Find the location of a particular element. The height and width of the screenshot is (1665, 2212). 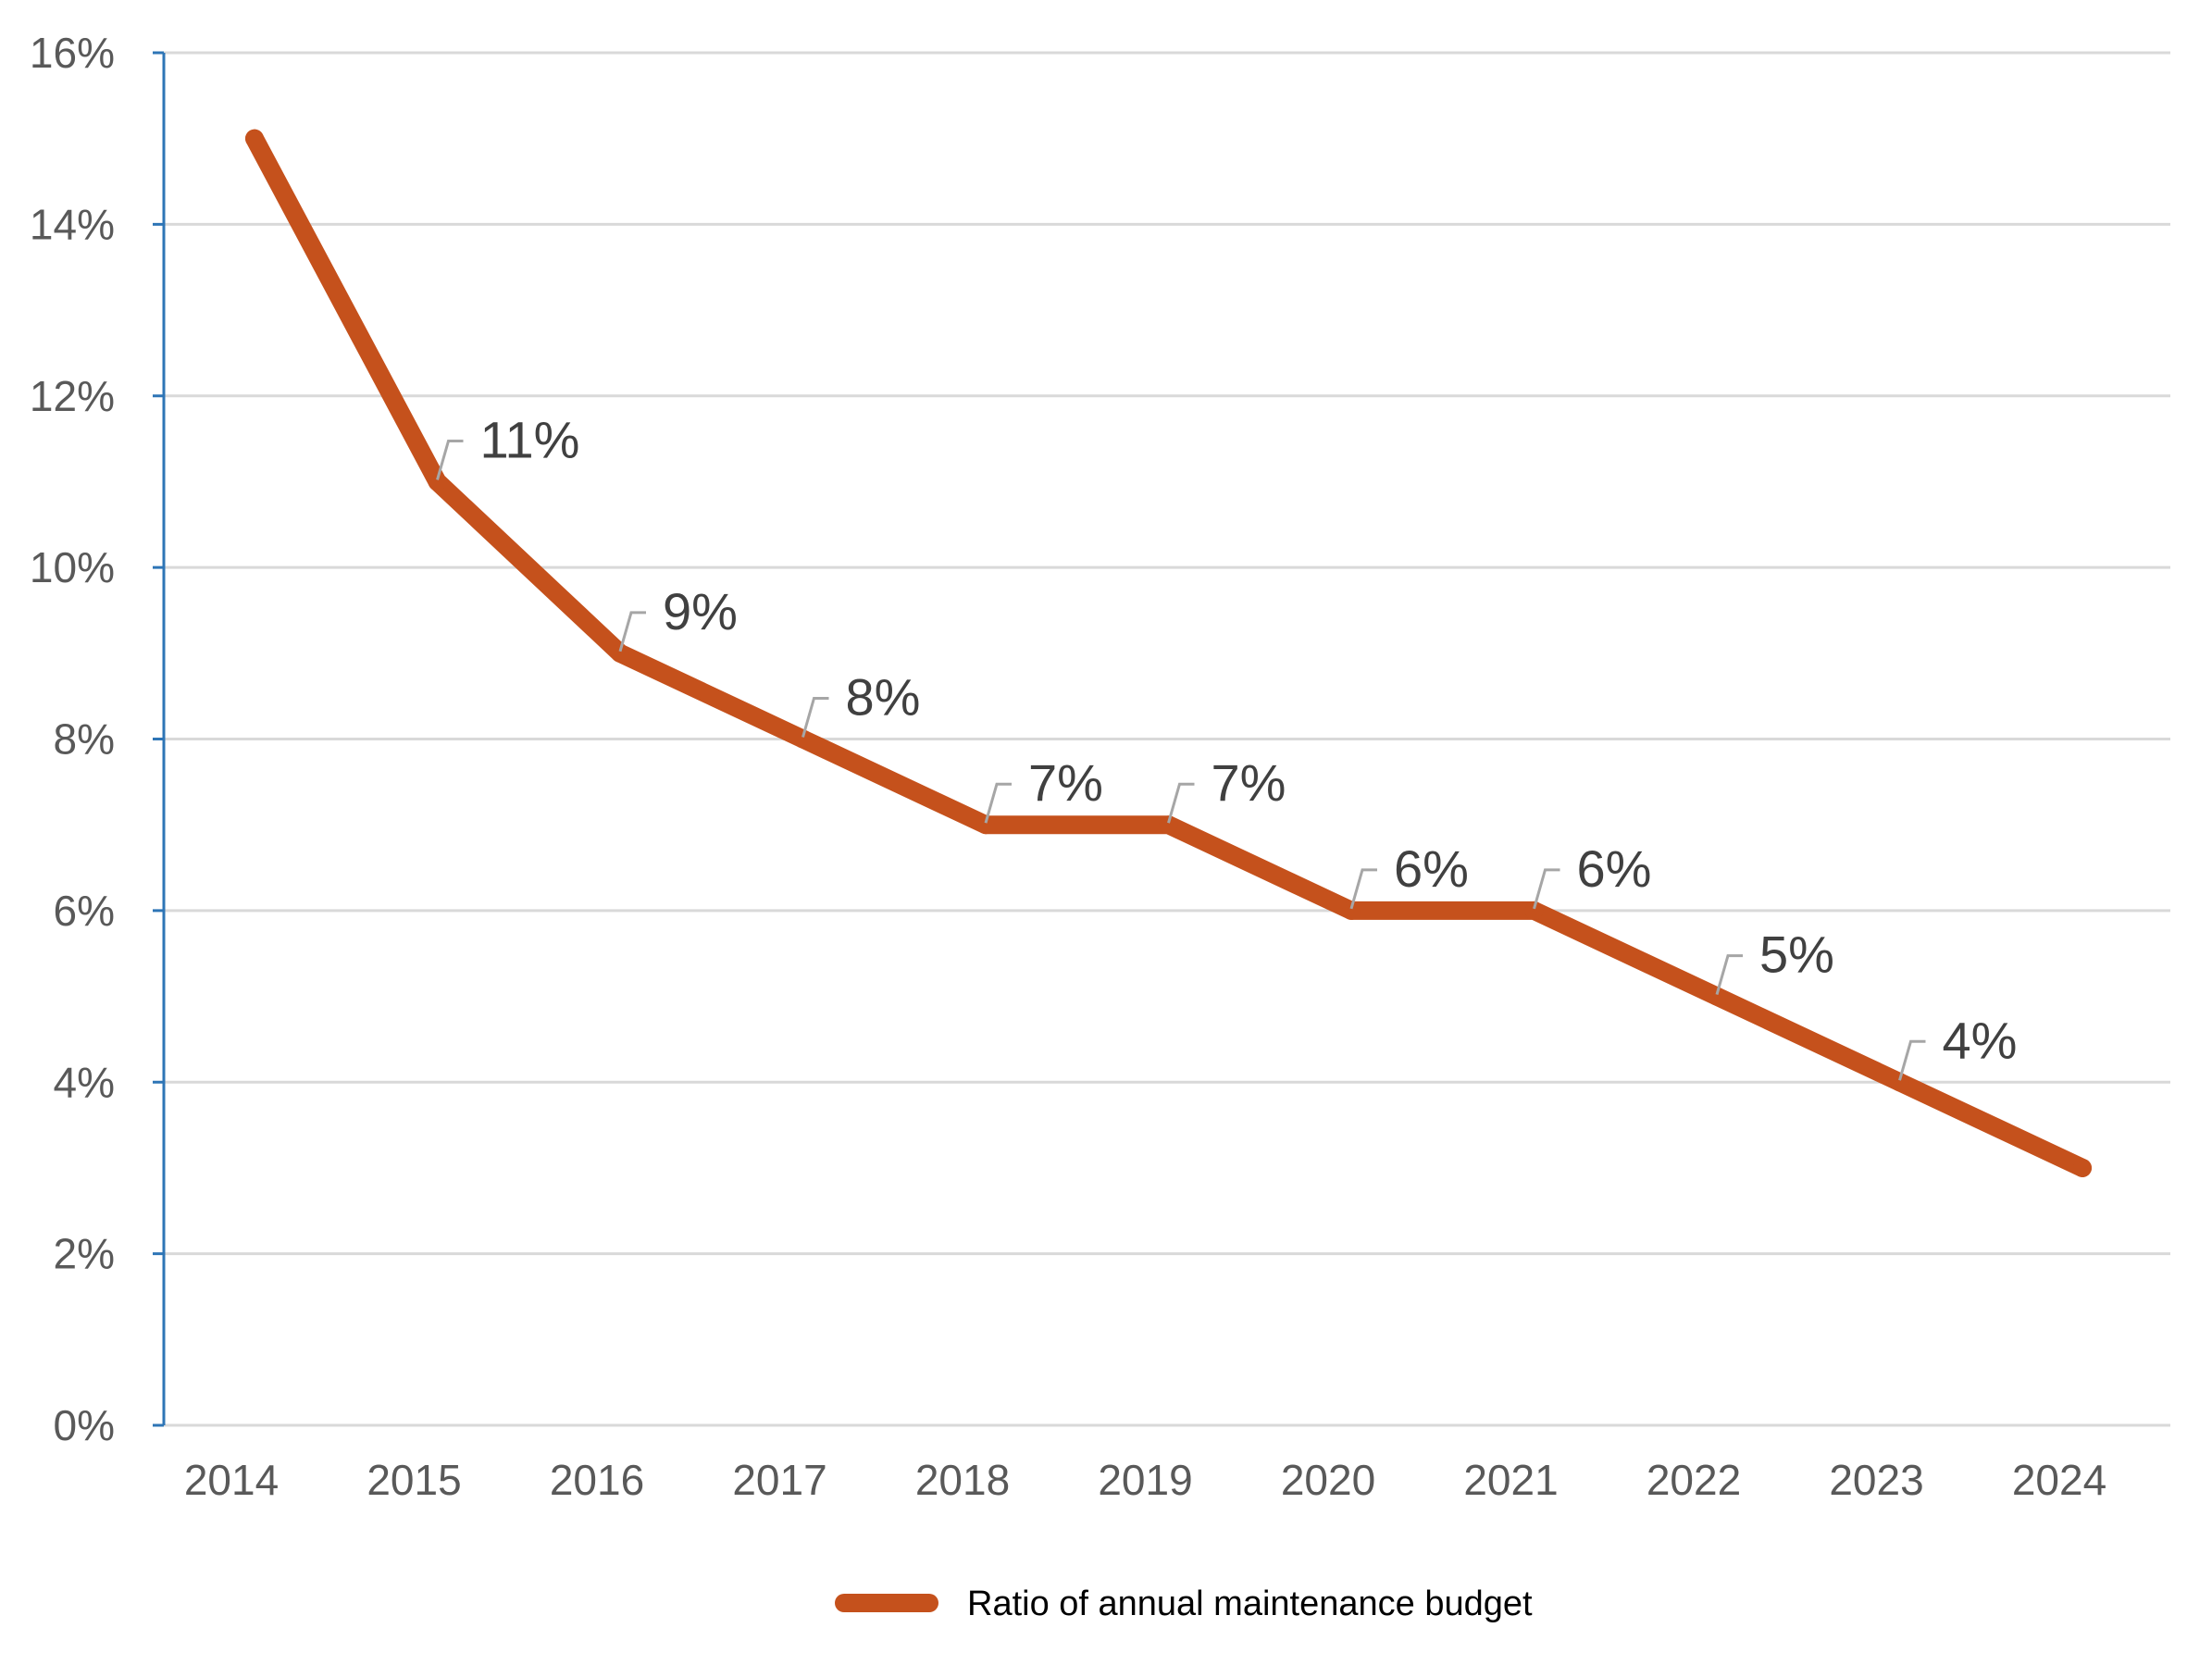

data-label: 4% is located at coordinates (1980, 1040).